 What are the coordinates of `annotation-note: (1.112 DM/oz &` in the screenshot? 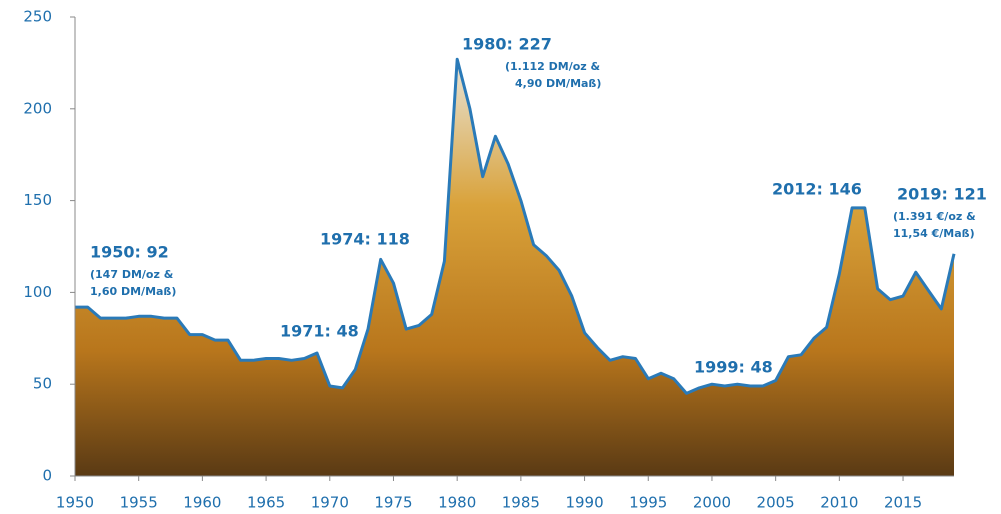 It's located at (553, 66).